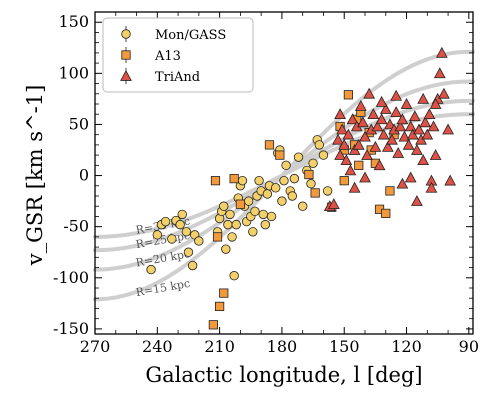 This screenshot has width=485, height=404. I want to click on x-tick-label: 240, so click(157, 346).